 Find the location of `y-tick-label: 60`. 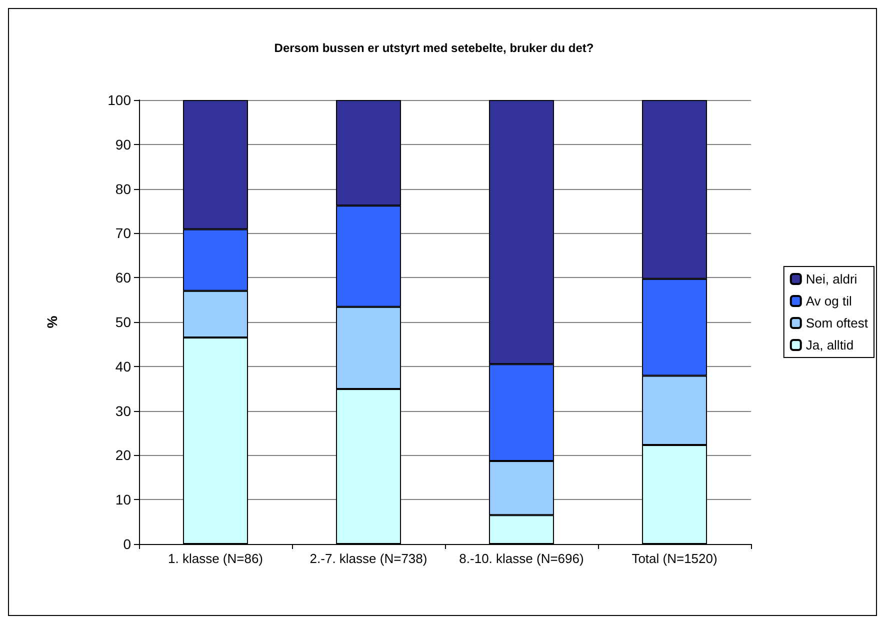

y-tick-label: 60 is located at coordinates (123, 278).